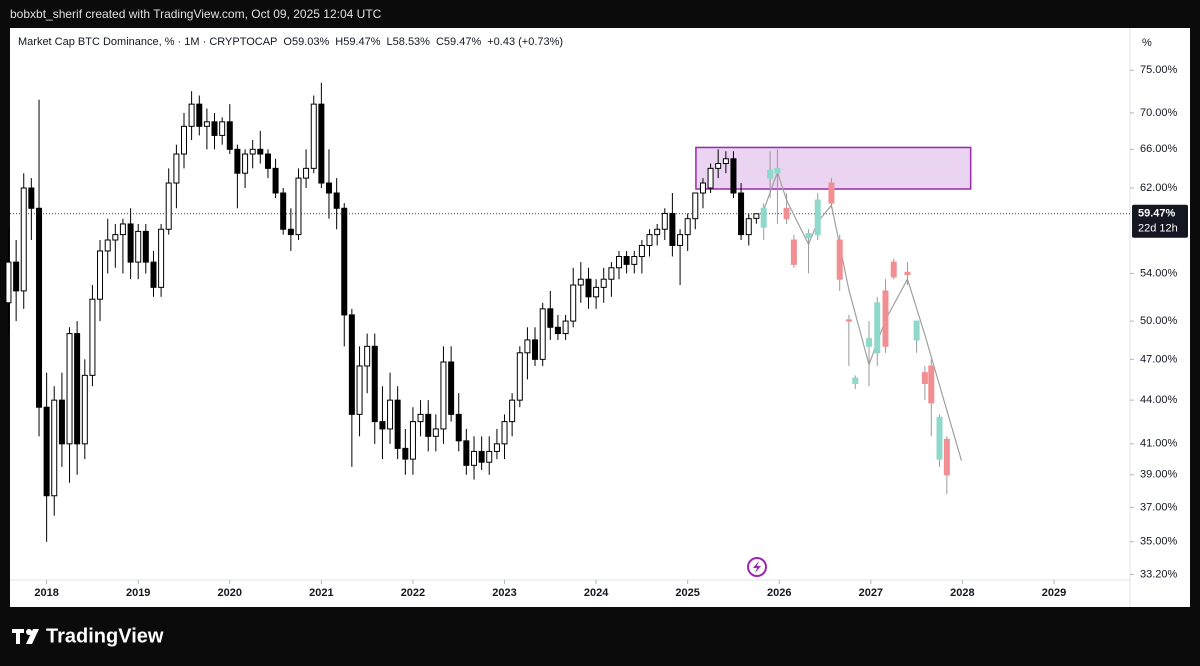  I want to click on y-tick-label: 39.00%, so click(1159, 475).